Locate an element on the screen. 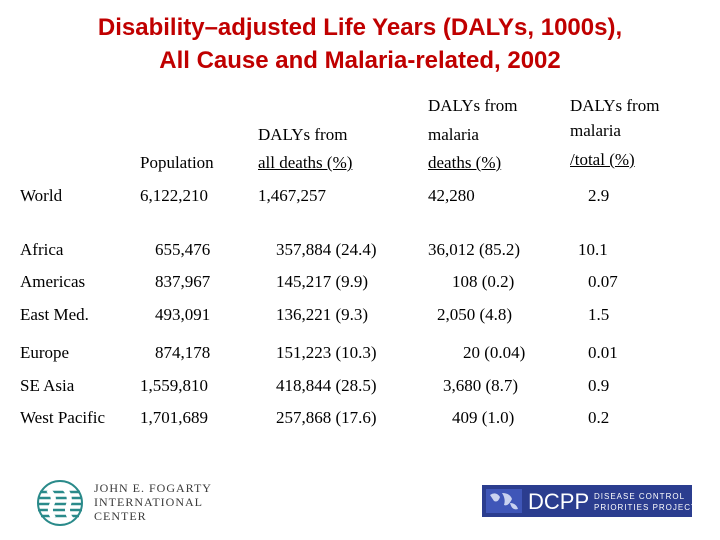 The height and width of the screenshot is (540, 720). row-all-deaths: 357,884 (24.4) is located at coordinates (326, 249).